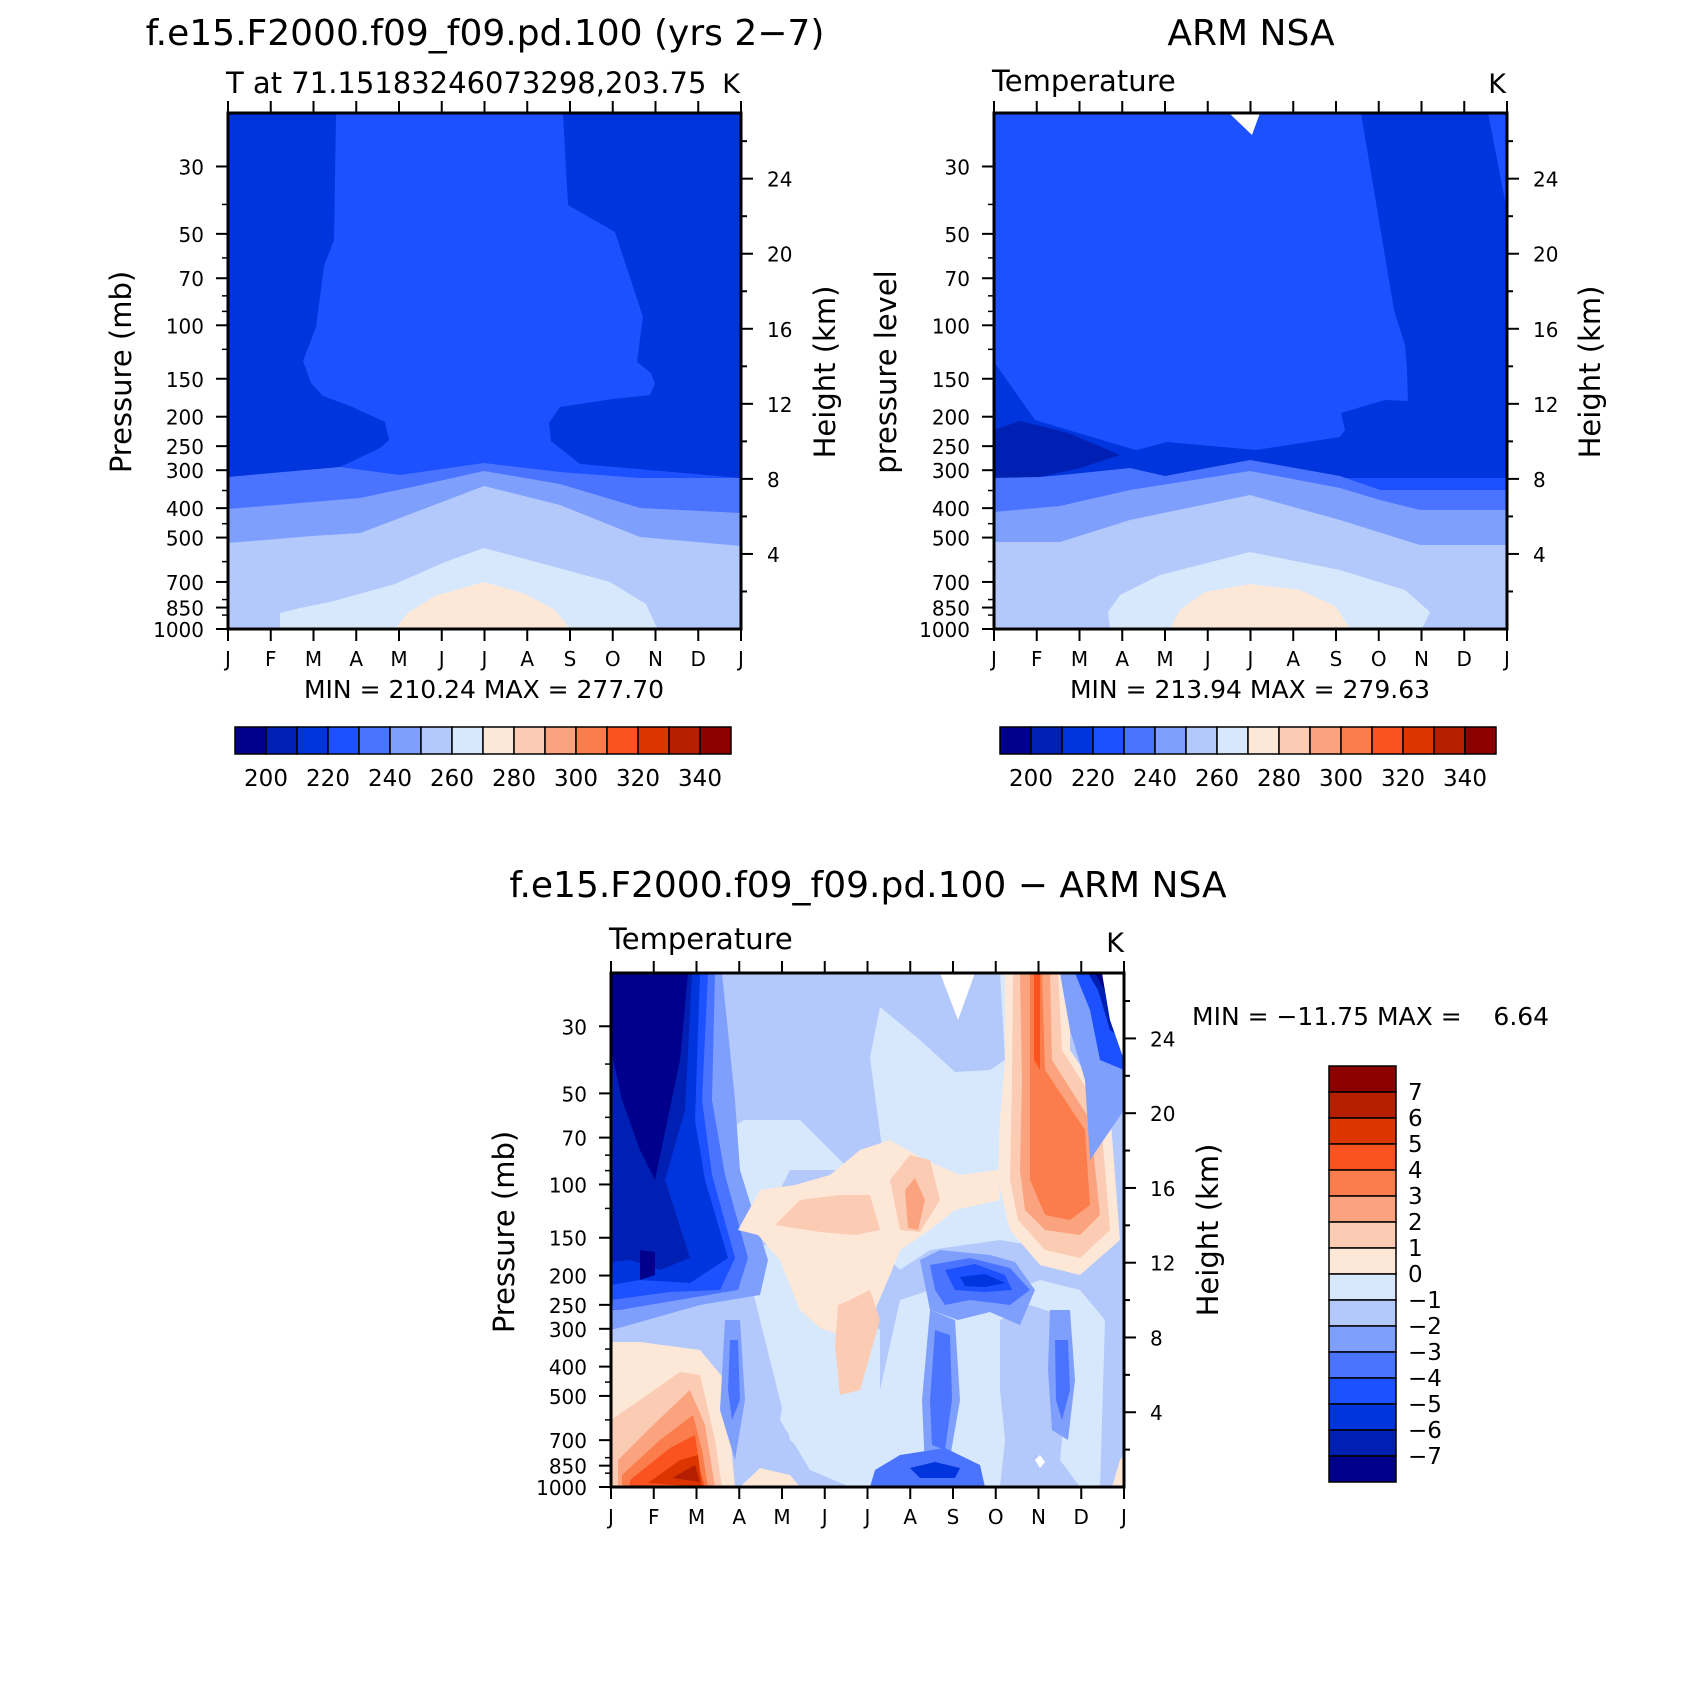  What do you see at coordinates (1545, 255) in the screenshot?
I see `height-tick-label: 20` at bounding box center [1545, 255].